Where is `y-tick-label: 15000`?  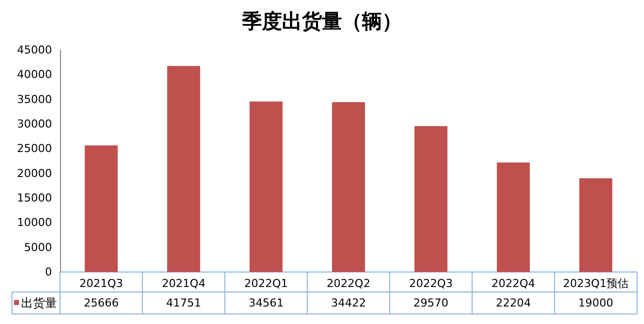 y-tick-label: 15000 is located at coordinates (34, 198).